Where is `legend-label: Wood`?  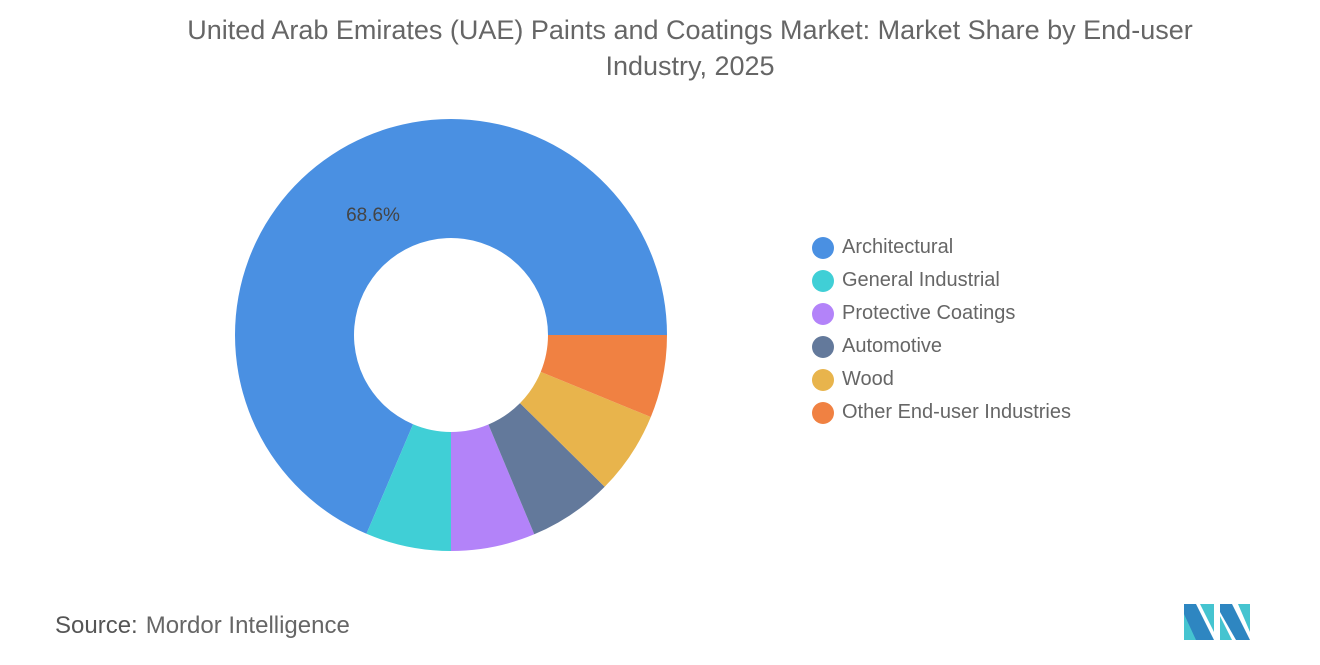
legend-label: Wood is located at coordinates (868, 379).